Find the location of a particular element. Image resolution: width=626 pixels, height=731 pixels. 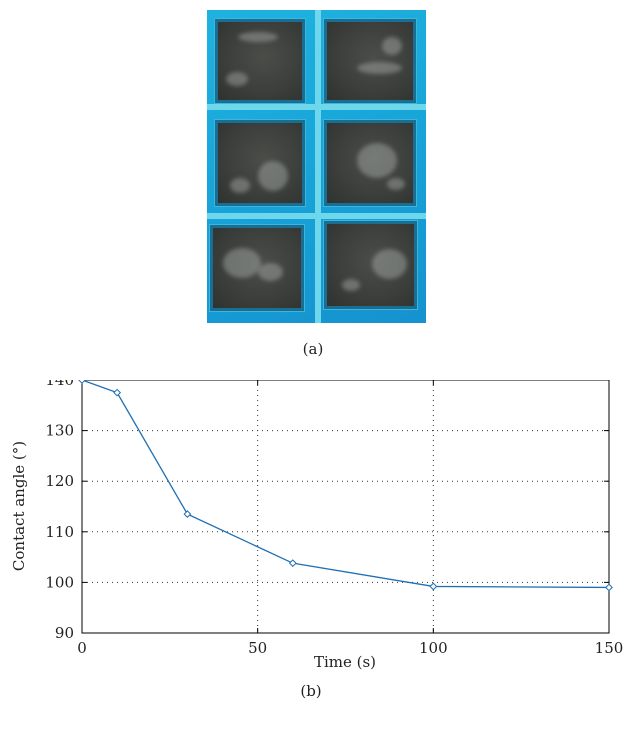

y-tick-label: 100 is located at coordinates (59, 582).